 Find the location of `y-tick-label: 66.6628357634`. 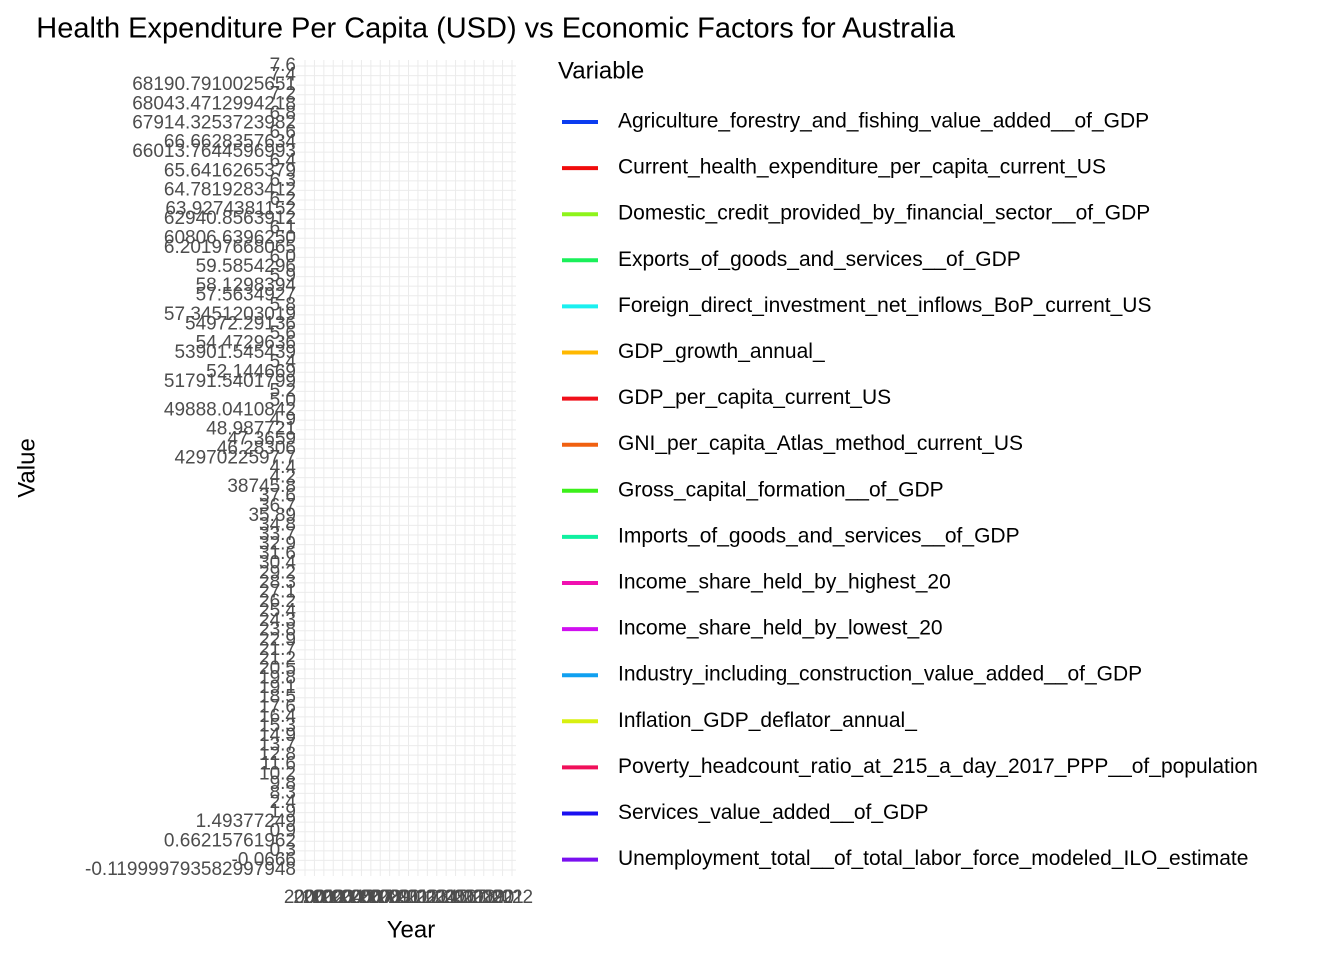

y-tick-label: 66.6628357634 is located at coordinates (230, 142).